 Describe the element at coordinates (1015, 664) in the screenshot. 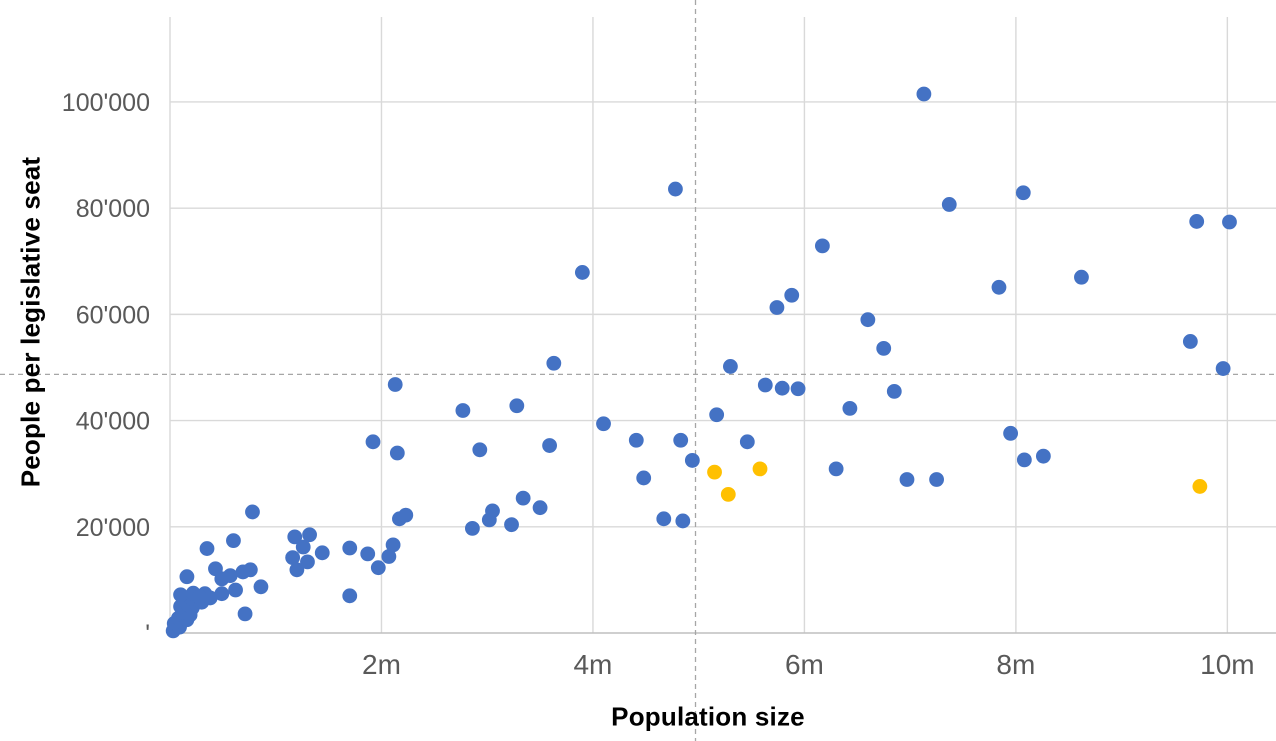

I see `x-tick-label: 8m` at that location.